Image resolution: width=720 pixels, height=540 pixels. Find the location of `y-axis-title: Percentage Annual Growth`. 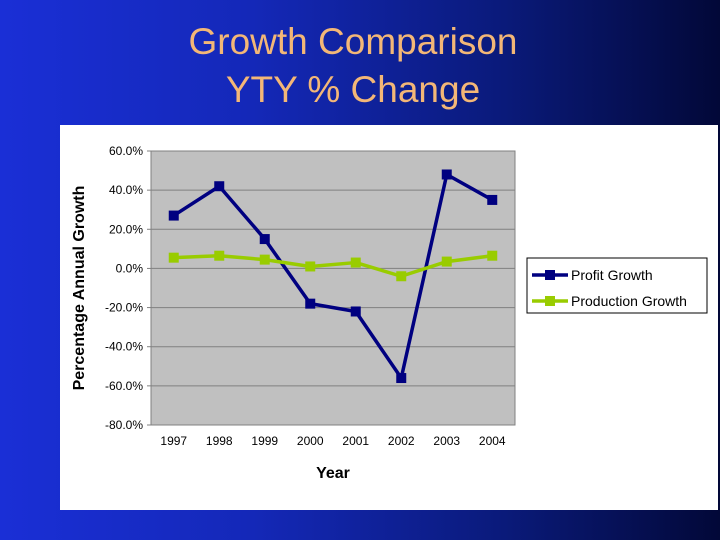

y-axis-title: Percentage Annual Growth is located at coordinates (79, 288).